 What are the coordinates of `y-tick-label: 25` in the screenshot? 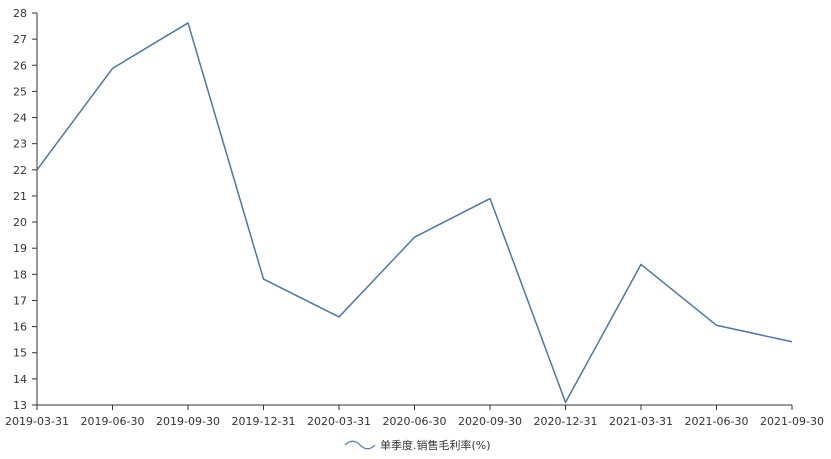 It's located at (20, 91).